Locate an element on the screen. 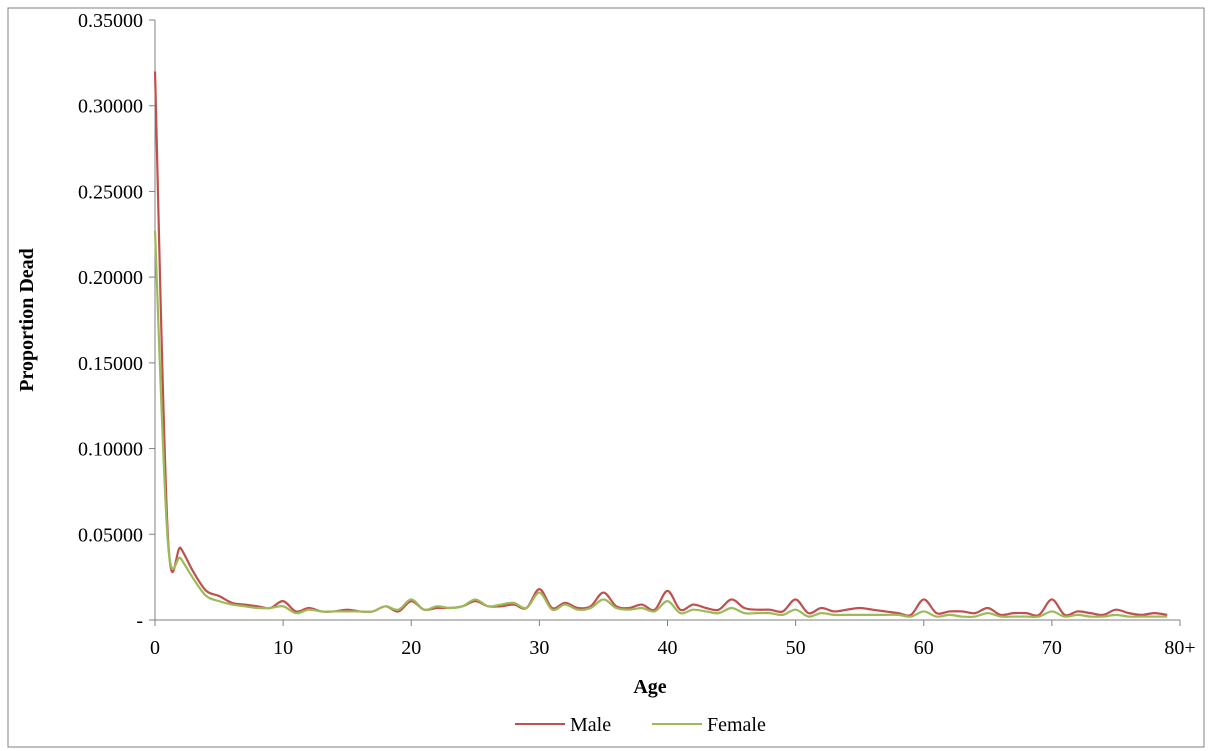 The height and width of the screenshot is (751, 1208). legend: Male Female is located at coordinates (640, 725).